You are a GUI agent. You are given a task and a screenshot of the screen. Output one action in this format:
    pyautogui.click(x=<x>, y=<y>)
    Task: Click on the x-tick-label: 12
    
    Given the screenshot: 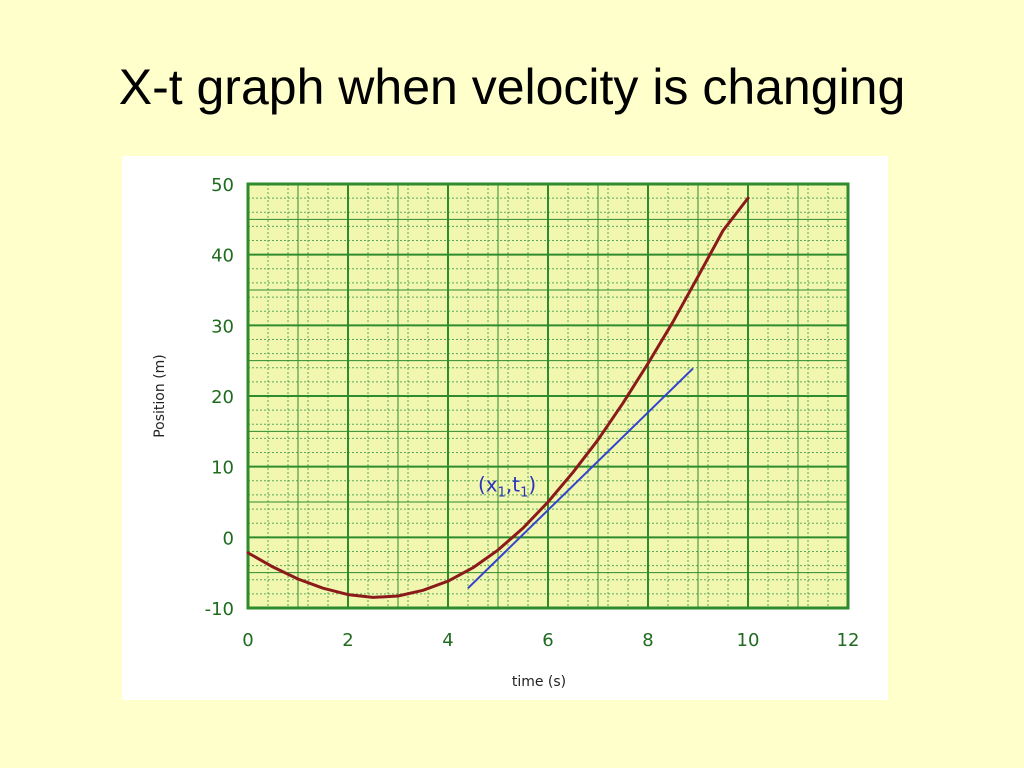 What is the action you would take?
    pyautogui.click(x=848, y=640)
    